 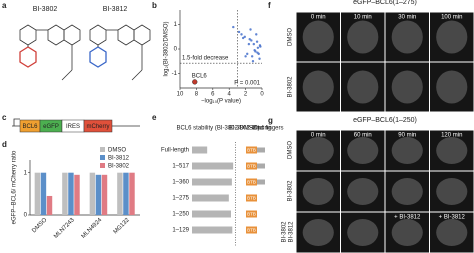 I want to click on row-label: 1–517, so click(x=180, y=167).